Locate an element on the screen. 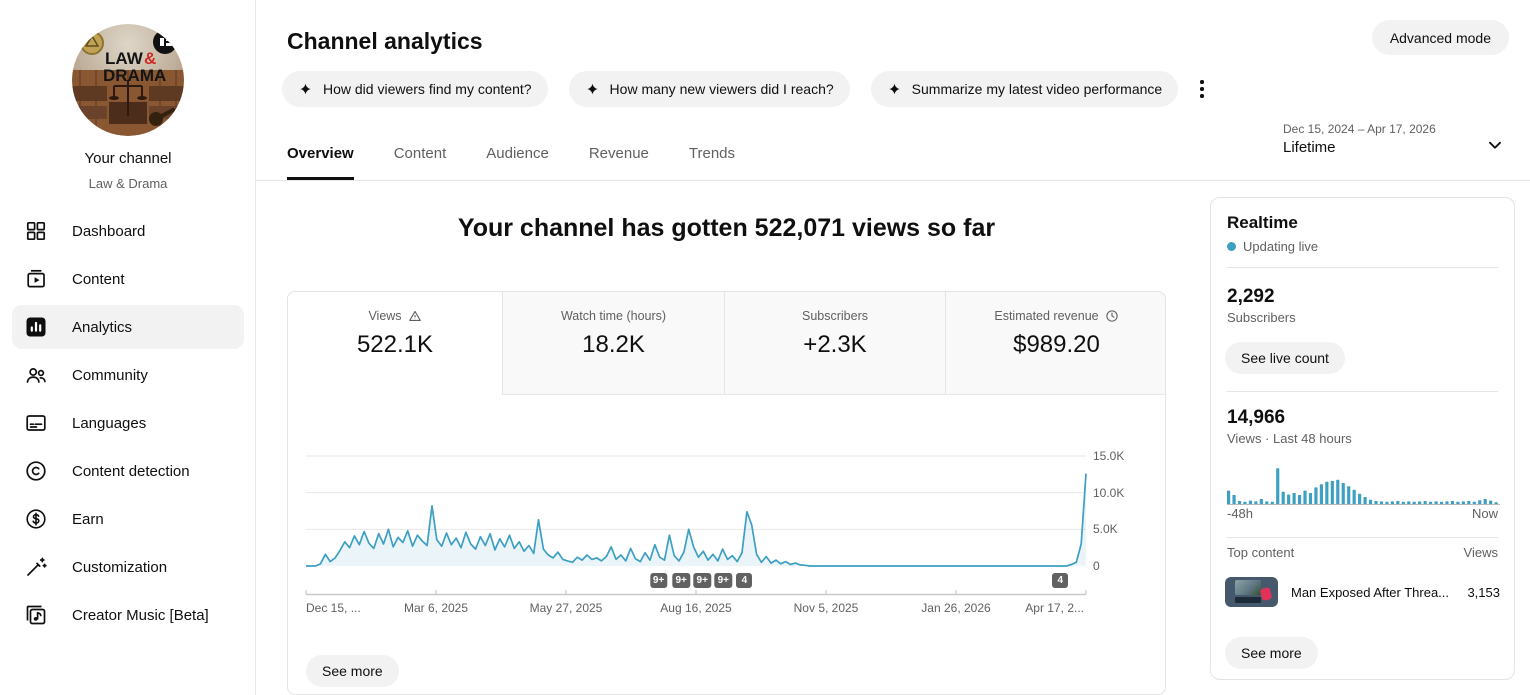 The width and height of the screenshot is (1530, 695). dashboard-icon is located at coordinates (36, 231).